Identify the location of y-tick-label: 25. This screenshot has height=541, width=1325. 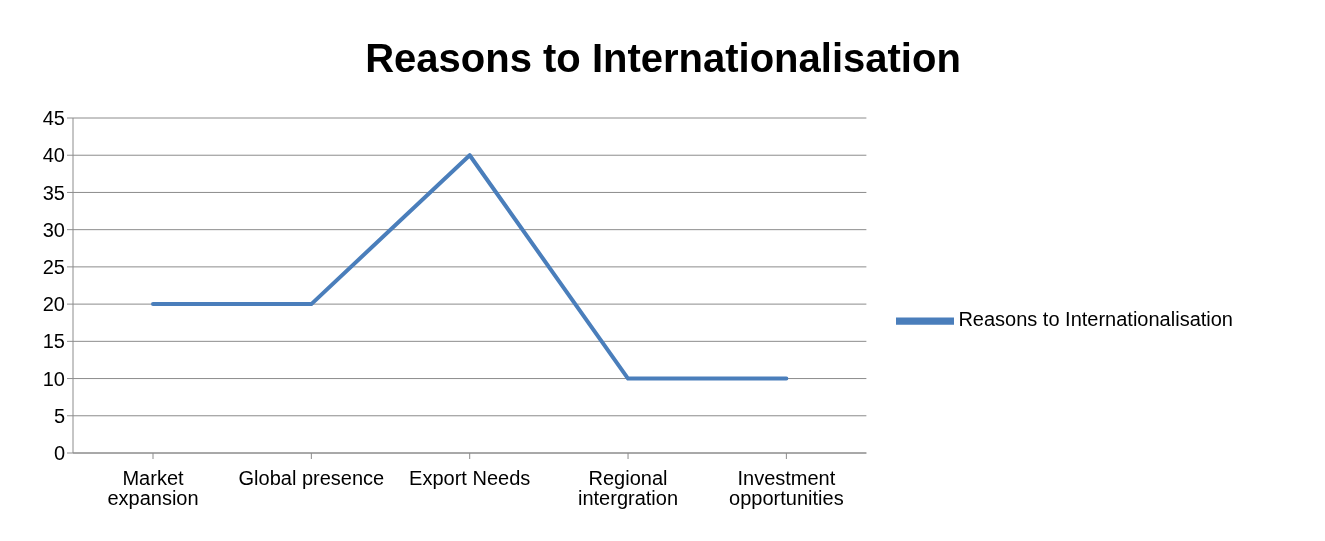
(53, 266).